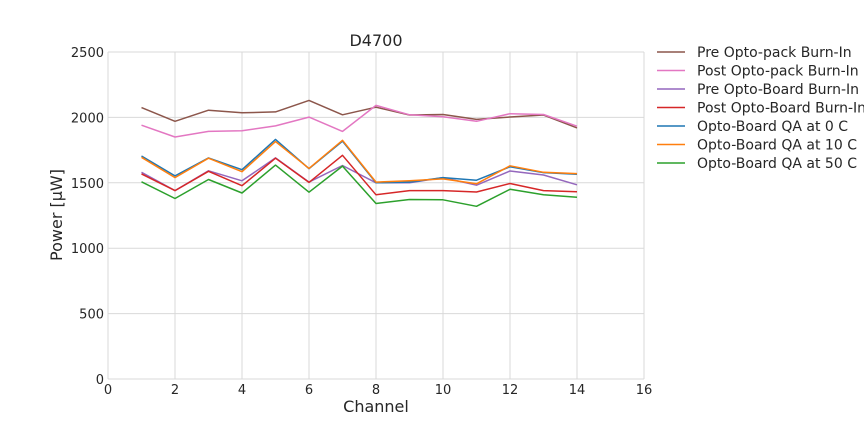  I want to click on y-tick-label: 2500, so click(87, 53).